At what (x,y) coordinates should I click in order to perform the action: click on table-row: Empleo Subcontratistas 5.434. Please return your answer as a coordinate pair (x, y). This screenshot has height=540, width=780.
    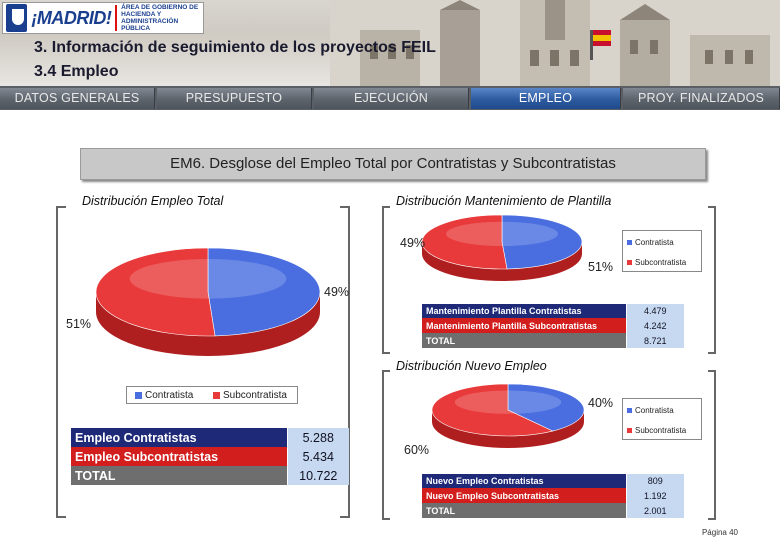
    Looking at the image, I should click on (210, 456).